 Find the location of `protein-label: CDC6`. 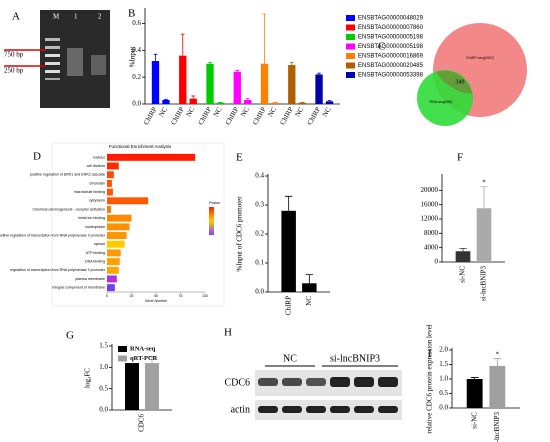

protein-label: CDC6 is located at coordinates (237, 382).